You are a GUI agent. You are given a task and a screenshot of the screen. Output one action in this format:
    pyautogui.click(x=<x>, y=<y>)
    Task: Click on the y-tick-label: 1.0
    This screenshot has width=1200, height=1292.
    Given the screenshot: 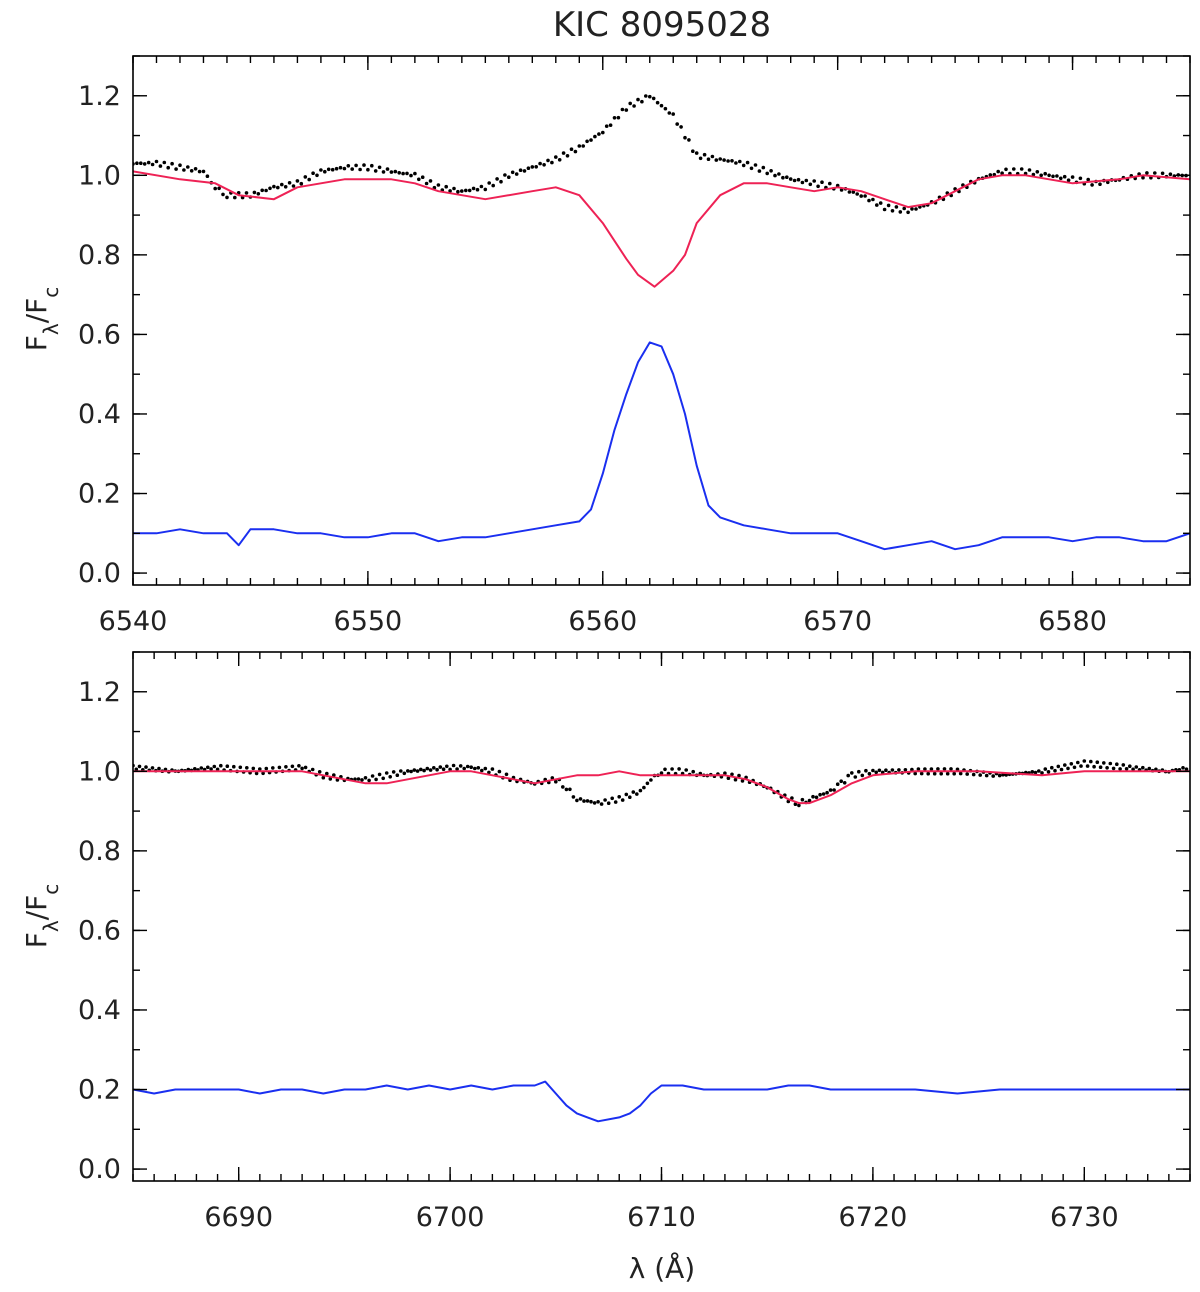 What is the action you would take?
    pyautogui.click(x=99, y=175)
    